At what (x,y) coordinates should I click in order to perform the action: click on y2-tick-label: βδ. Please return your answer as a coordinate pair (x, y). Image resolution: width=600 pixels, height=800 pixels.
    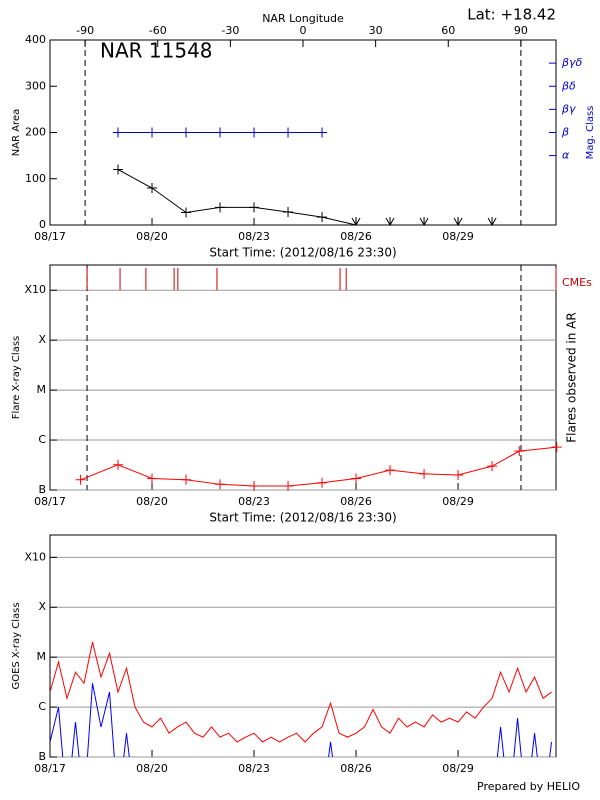
    Looking at the image, I should click on (568, 85).